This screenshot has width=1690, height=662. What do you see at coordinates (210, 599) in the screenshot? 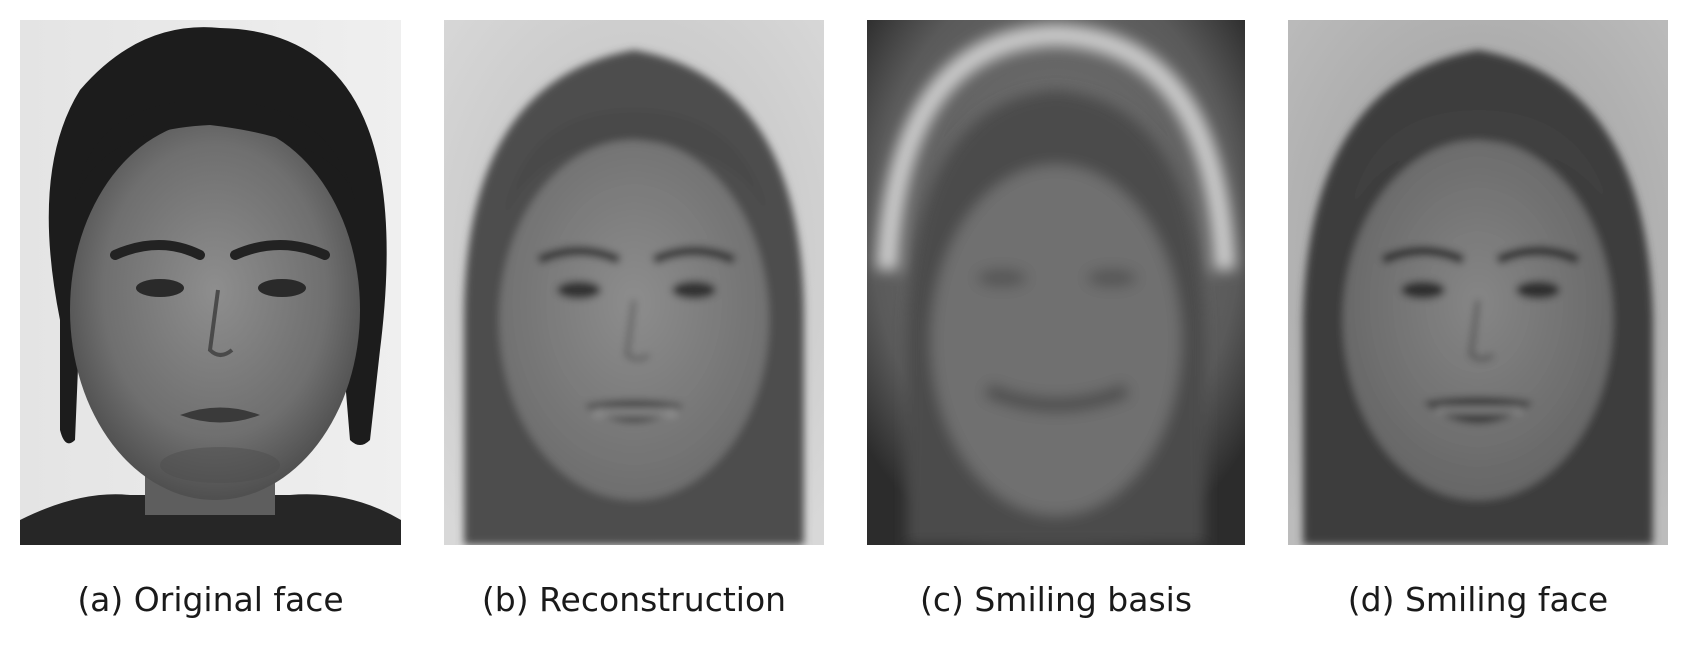
I see `caption-original-face: (a) Original face` at bounding box center [210, 599].